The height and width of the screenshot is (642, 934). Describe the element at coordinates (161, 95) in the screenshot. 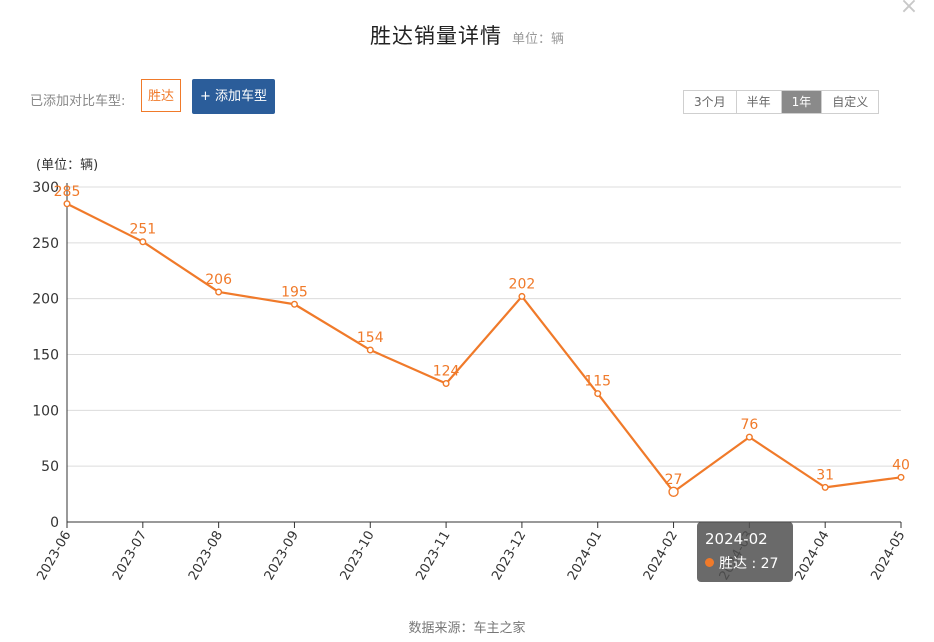

I see `compare-model-tag: 胜达` at that location.